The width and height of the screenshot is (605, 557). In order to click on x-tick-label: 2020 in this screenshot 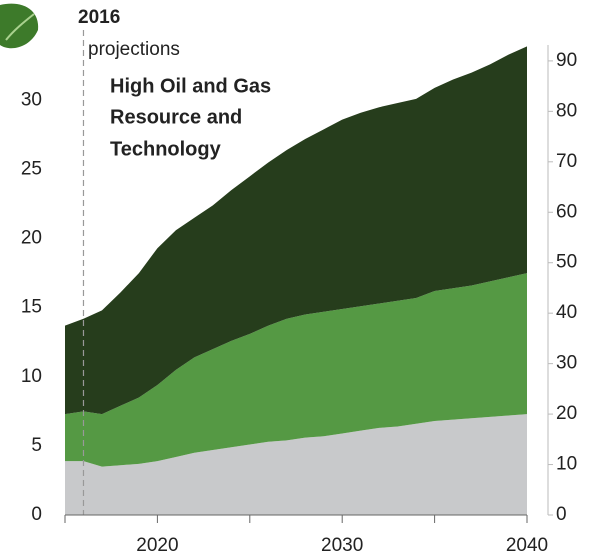, I will do `click(157, 545)`.